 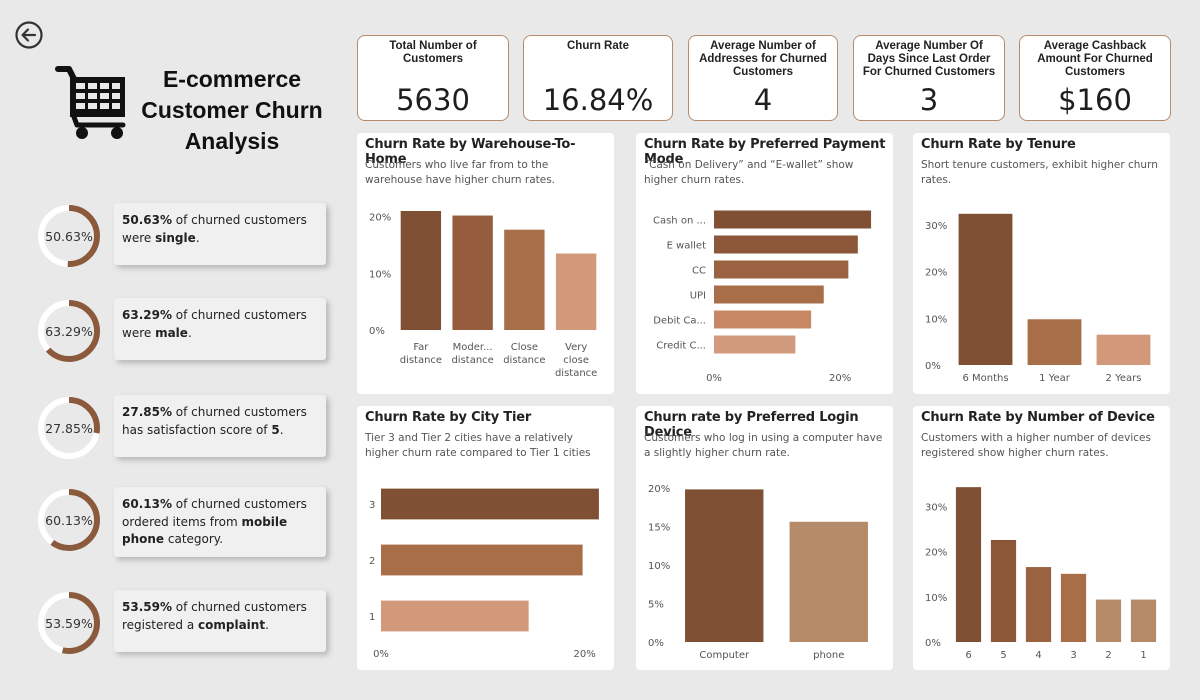 I want to click on stat-lead: 63.29%, so click(x=147, y=315).